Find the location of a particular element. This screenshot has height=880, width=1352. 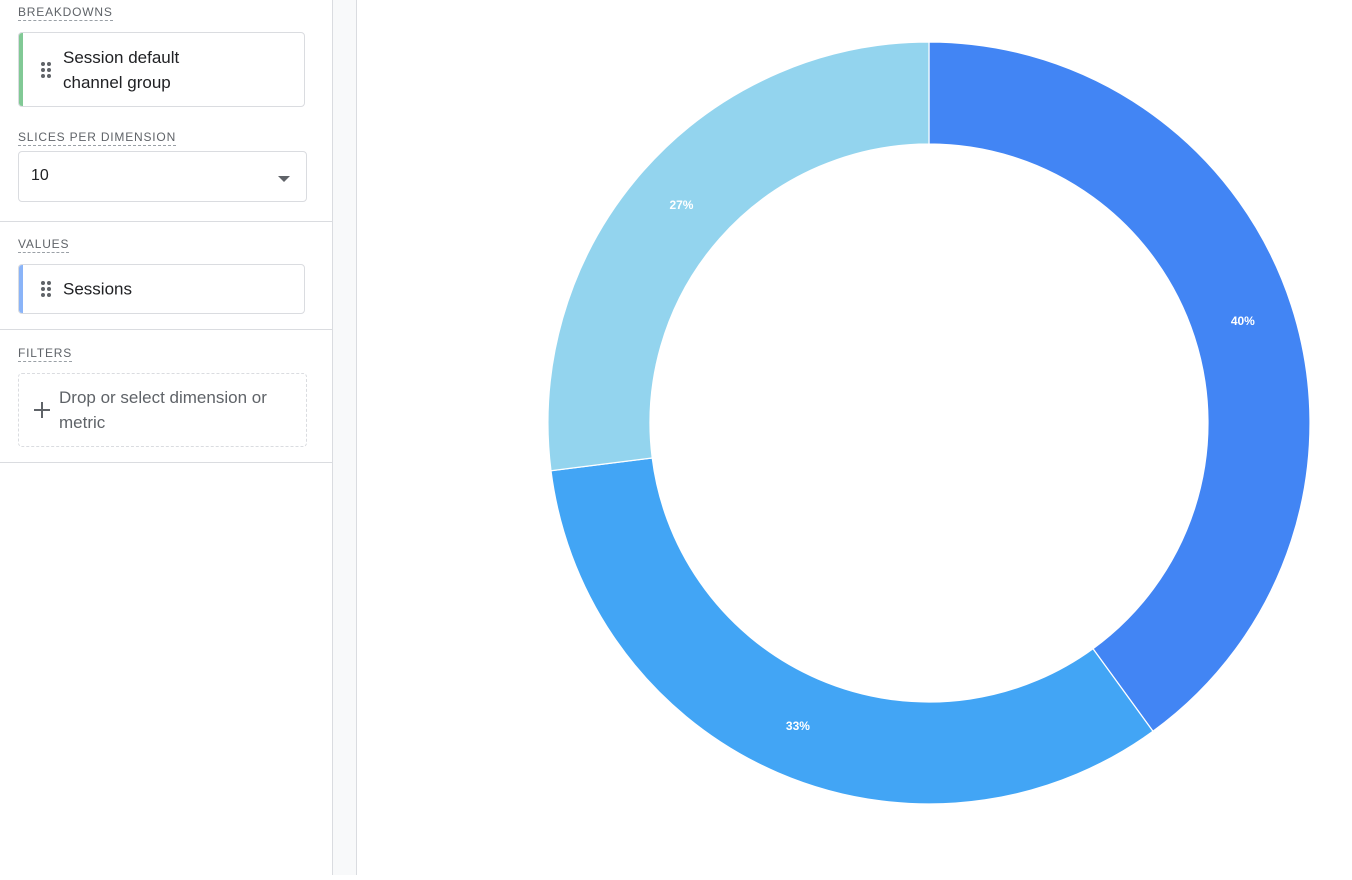

donut-slice-label-2: 33% is located at coordinates (798, 726).